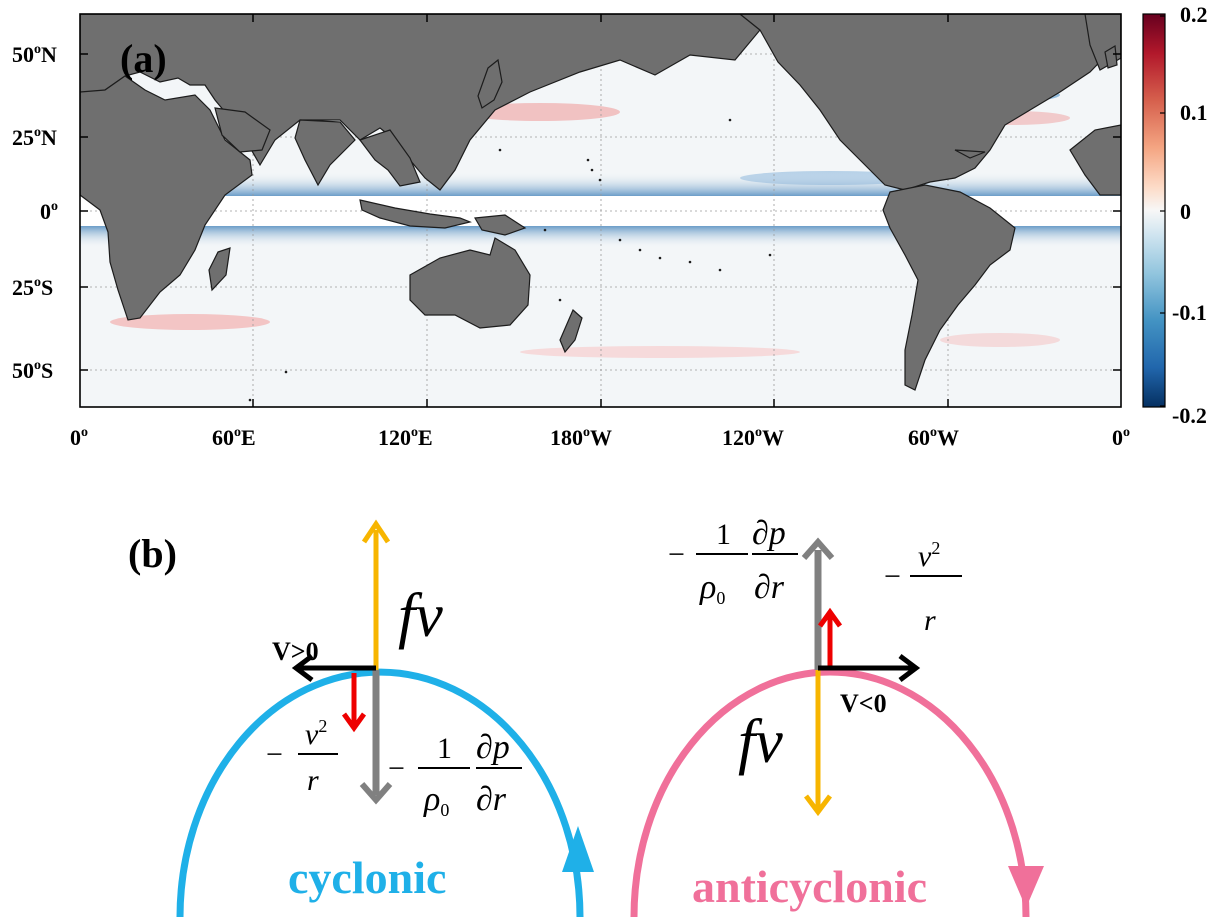 This screenshot has height=917, width=1228. I want to click on pressure-term-cyclonic: − 1 ρ0 ∂p ∂r, so click(455, 774).